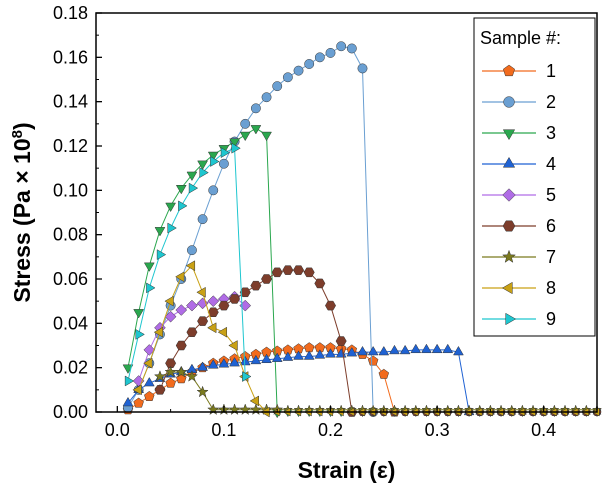  Describe the element at coordinates (551, 226) in the screenshot. I see `legend-label: 6` at that location.